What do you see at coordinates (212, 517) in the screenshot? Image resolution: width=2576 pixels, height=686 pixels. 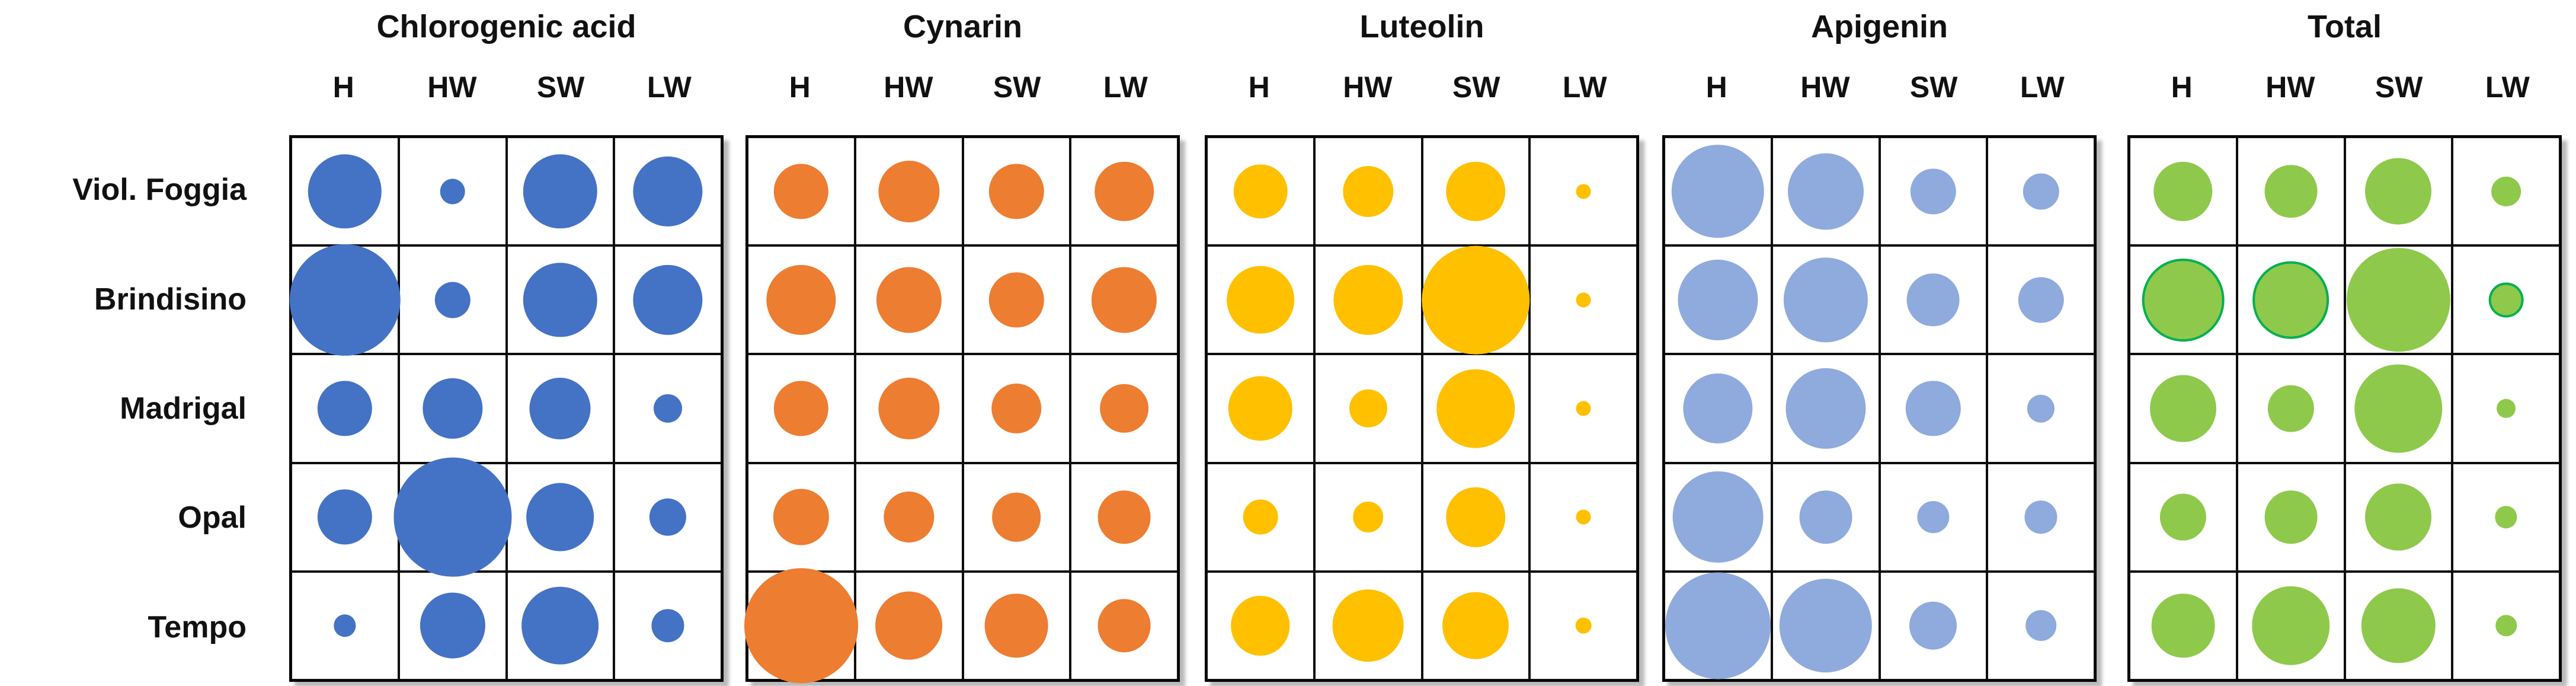 I see `row-label-opal: Opal` at bounding box center [212, 517].